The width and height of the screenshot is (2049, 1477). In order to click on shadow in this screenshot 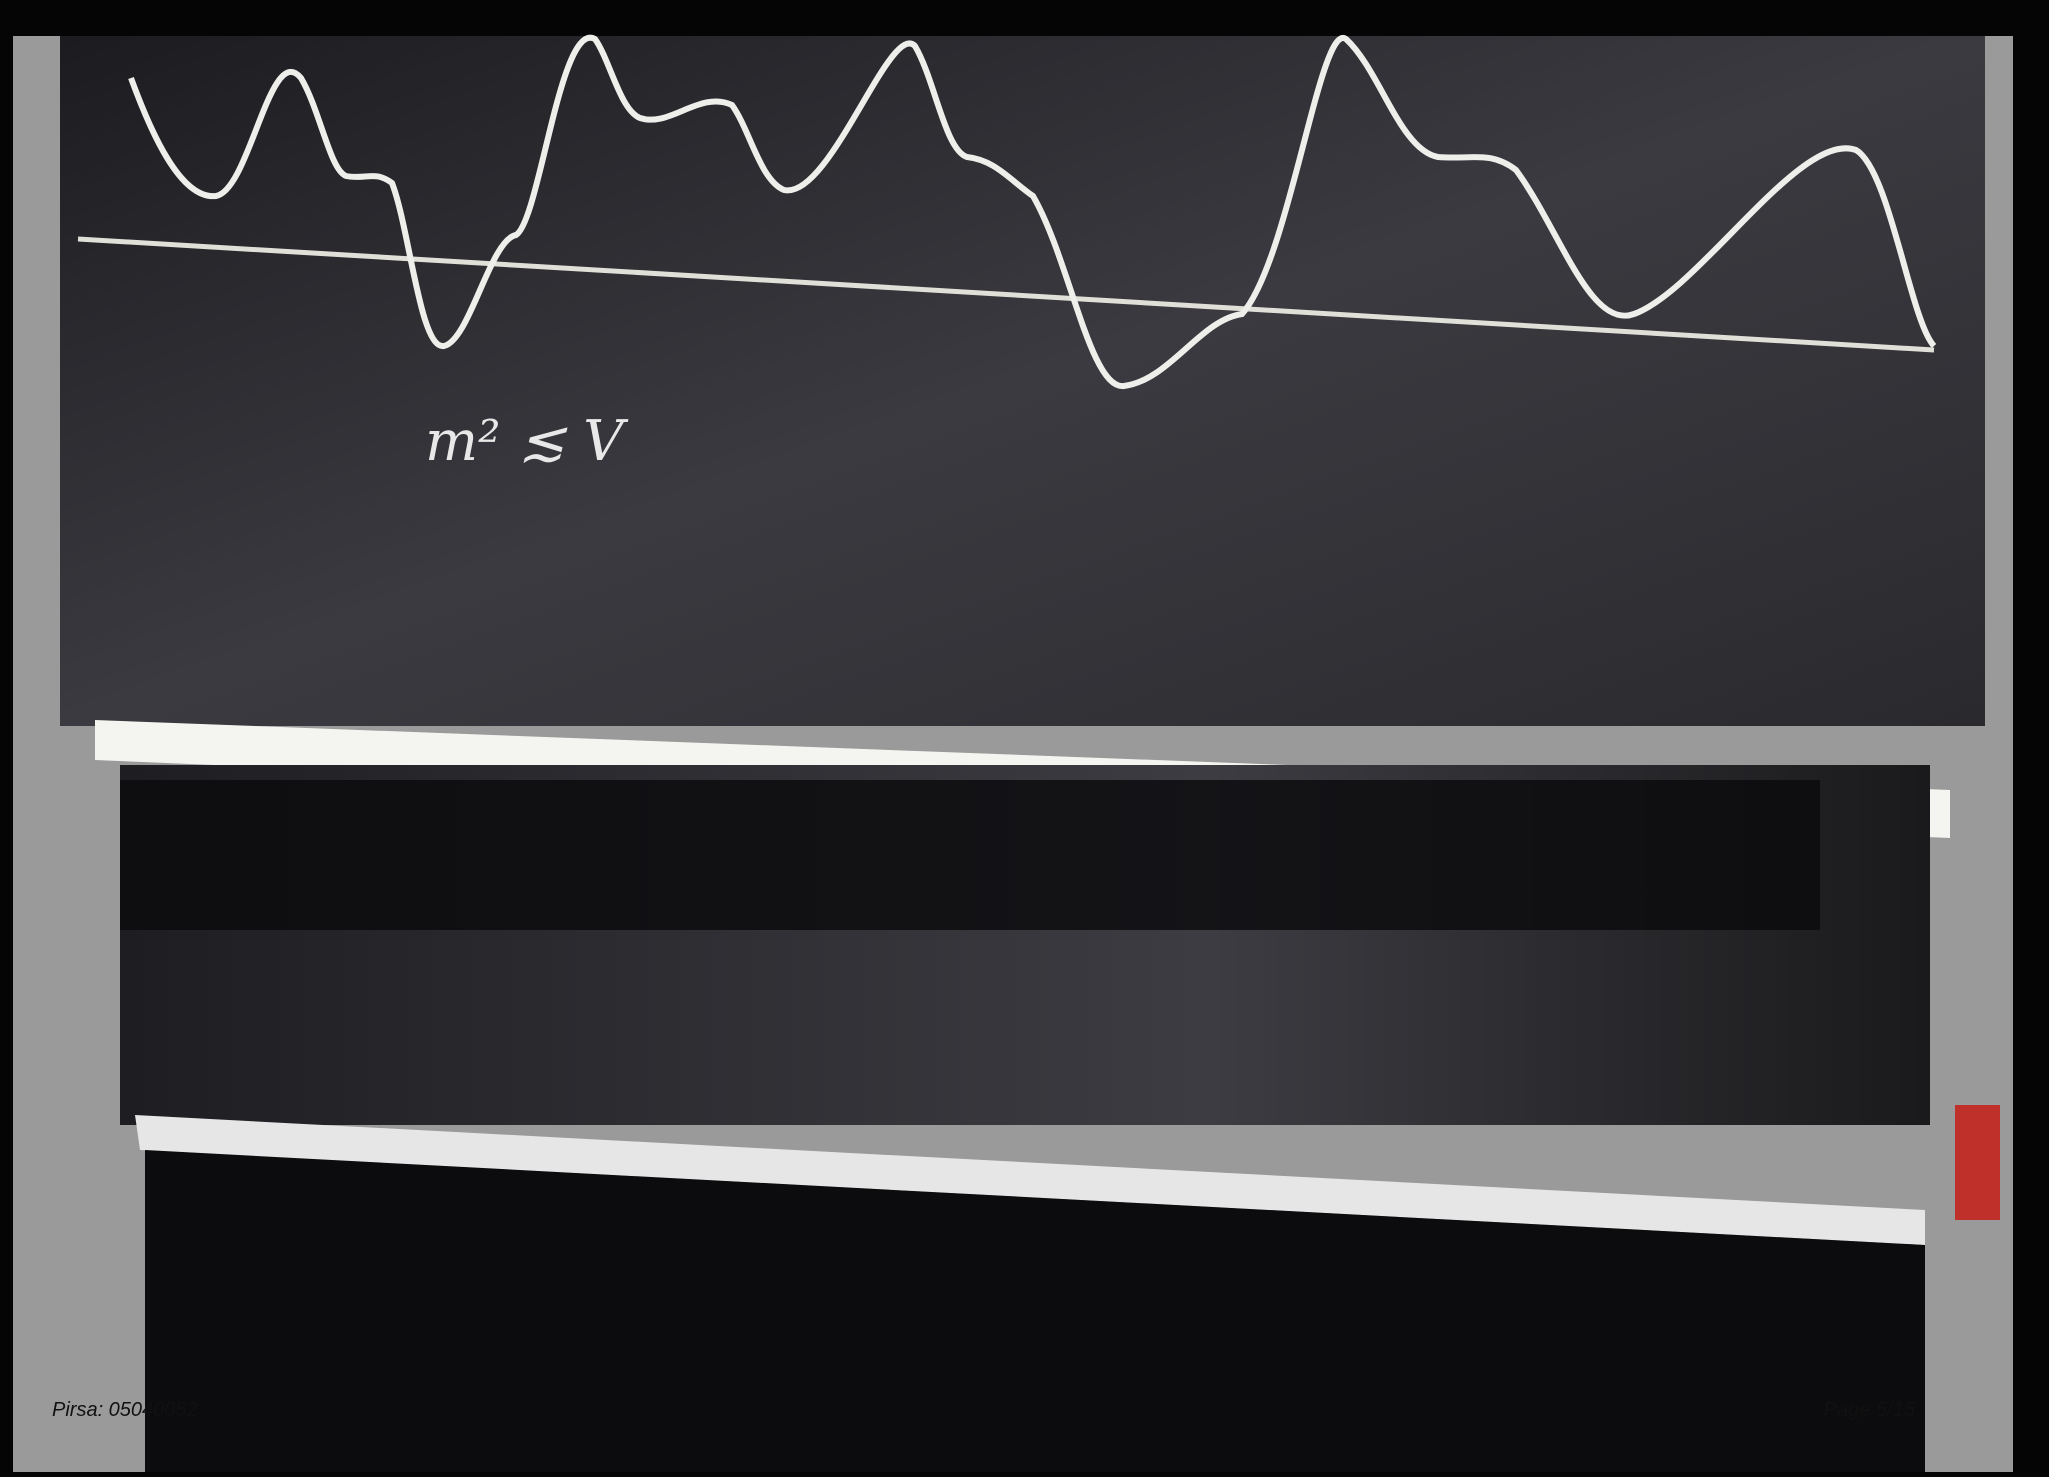, I will do `click(970, 855)`.